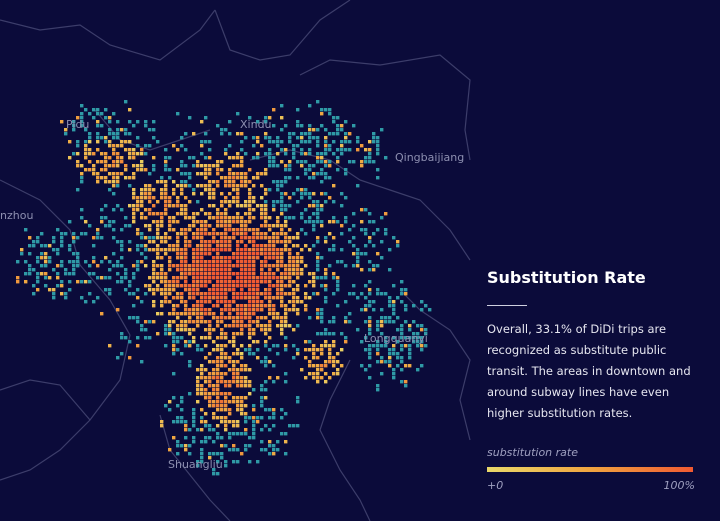 The image size is (720, 521). What do you see at coordinates (566, 277) in the screenshot?
I see `info-title: Substitution Rate` at bounding box center [566, 277].